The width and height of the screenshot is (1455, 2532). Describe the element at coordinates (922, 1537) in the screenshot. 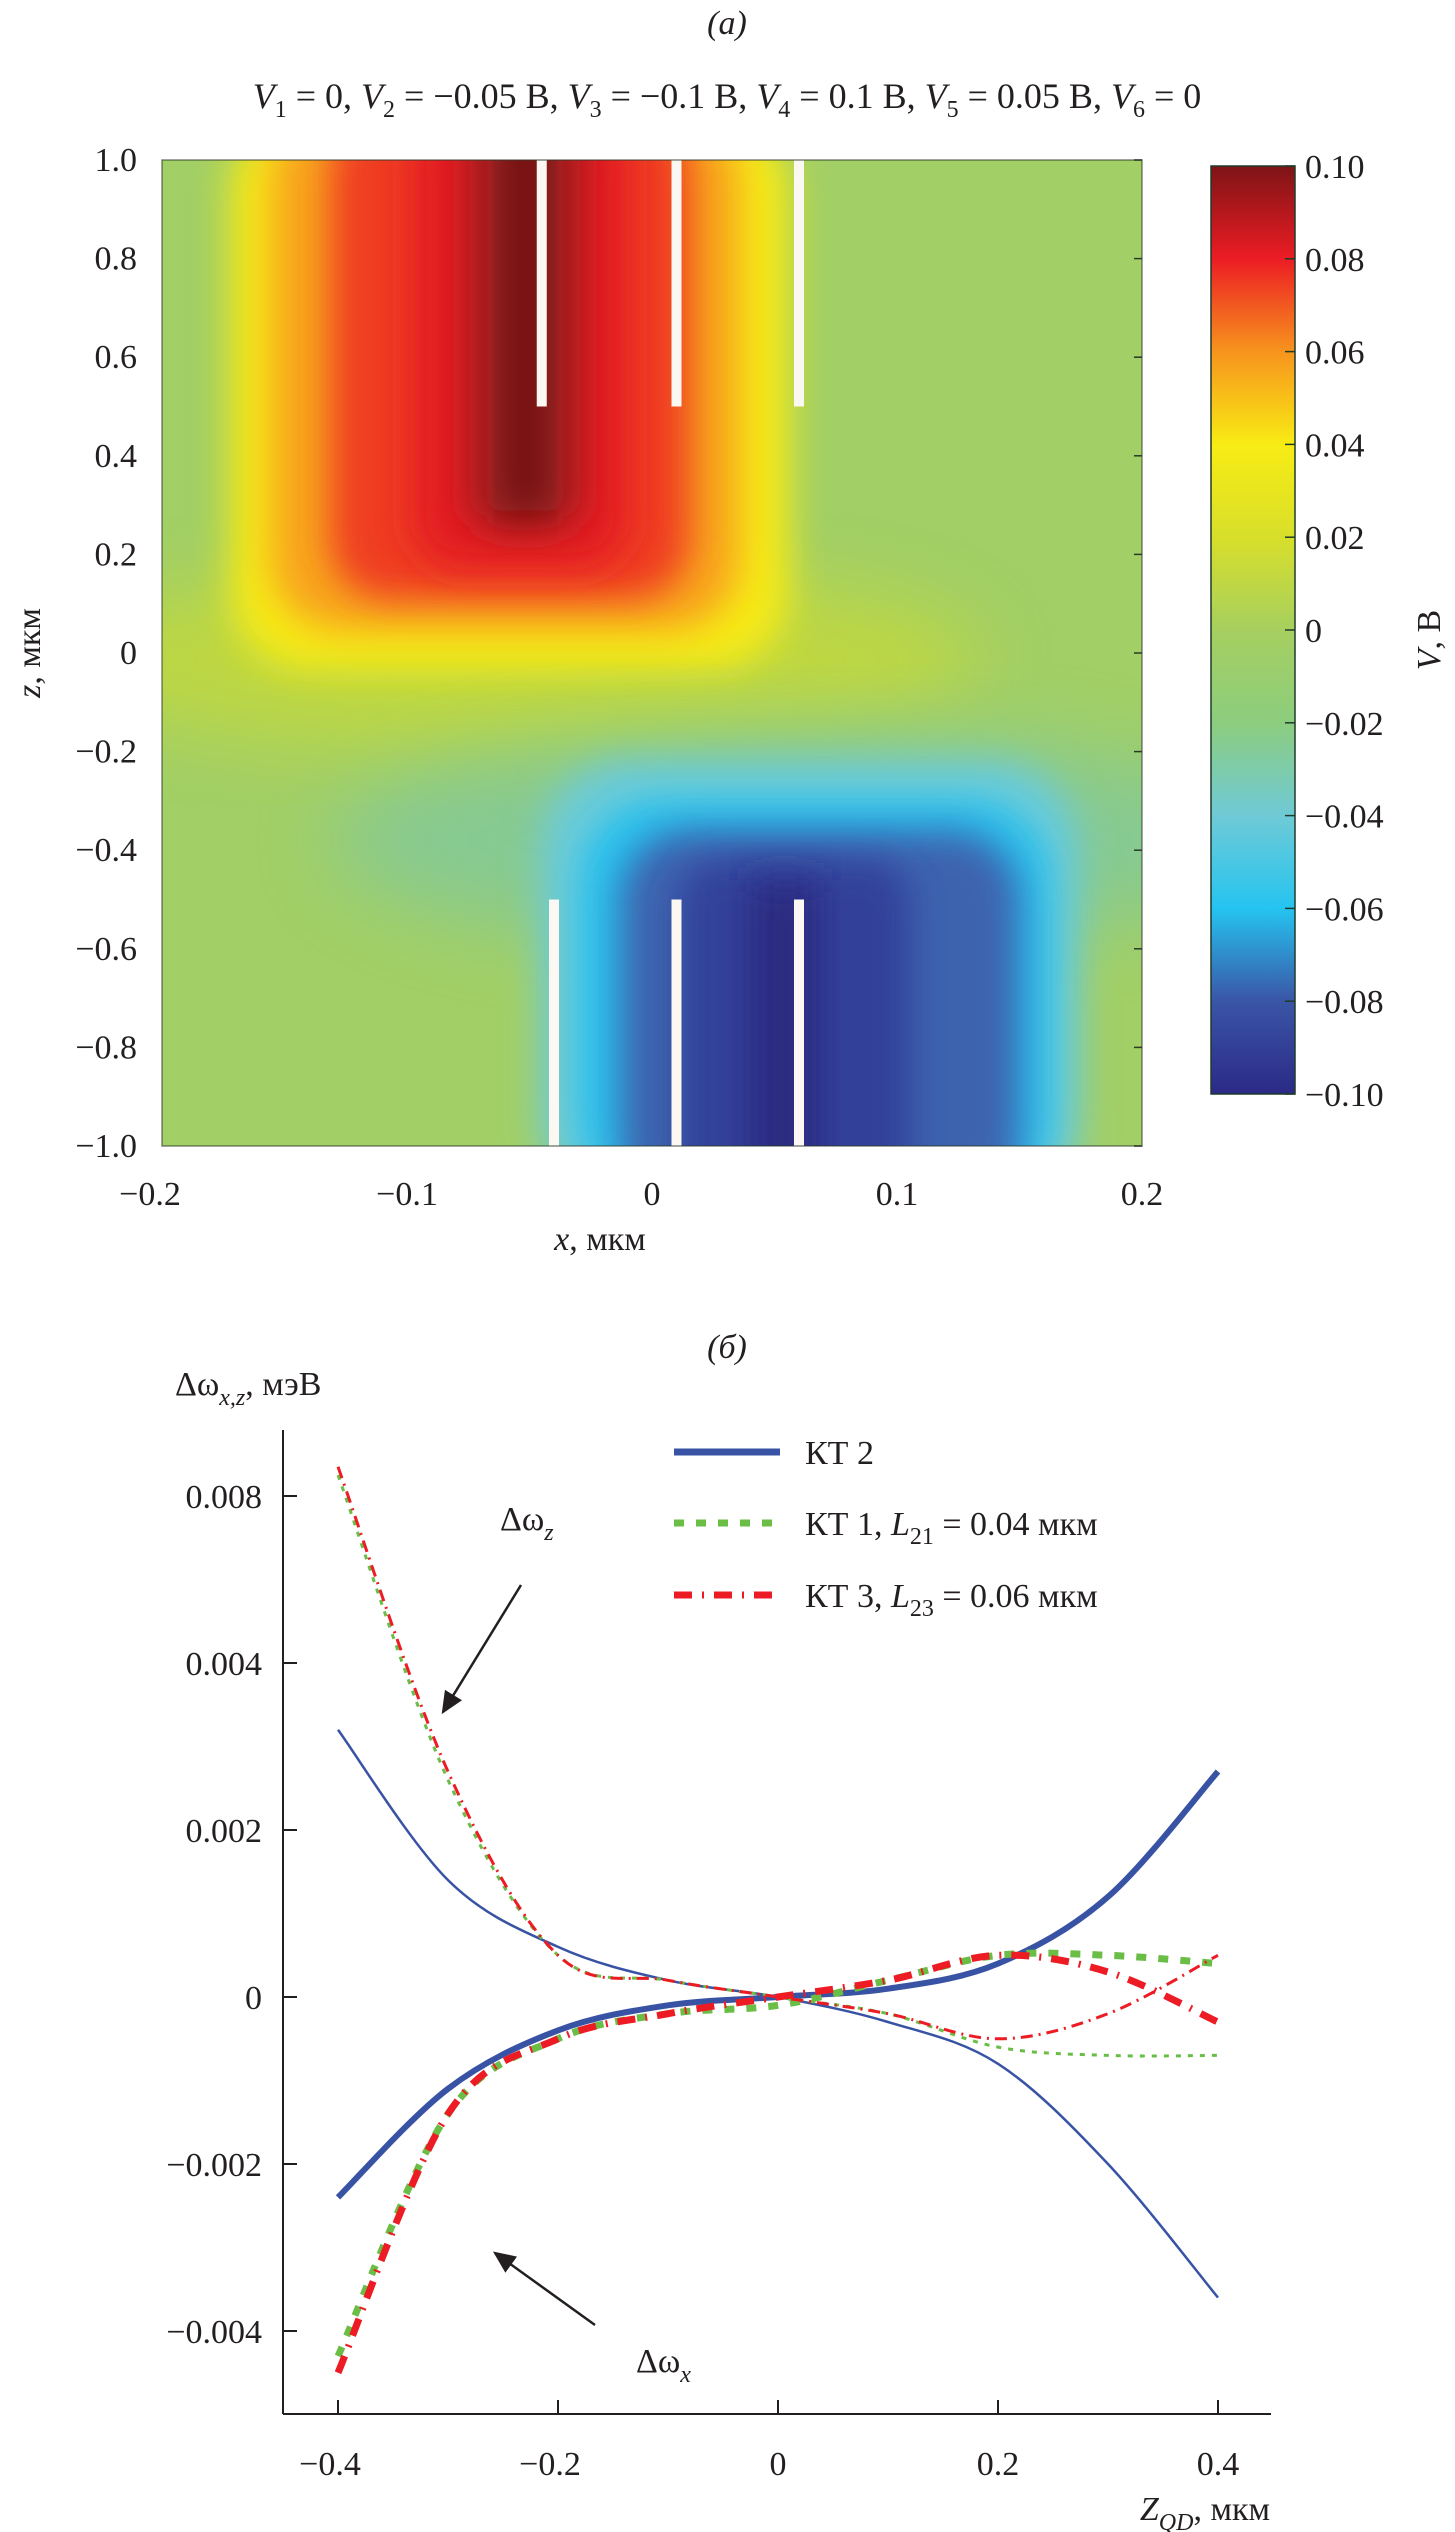

I see `legend-sub: 21` at that location.